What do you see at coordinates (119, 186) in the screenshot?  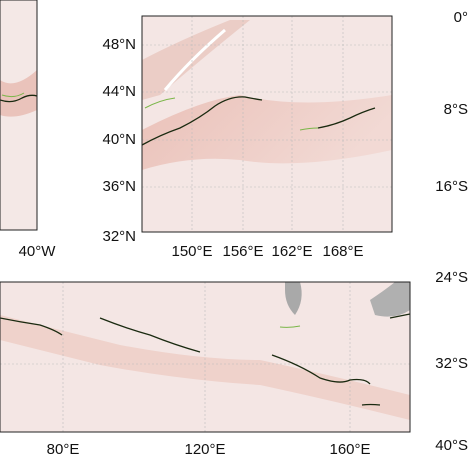 I see `y-tick-label: 36°N` at bounding box center [119, 186].